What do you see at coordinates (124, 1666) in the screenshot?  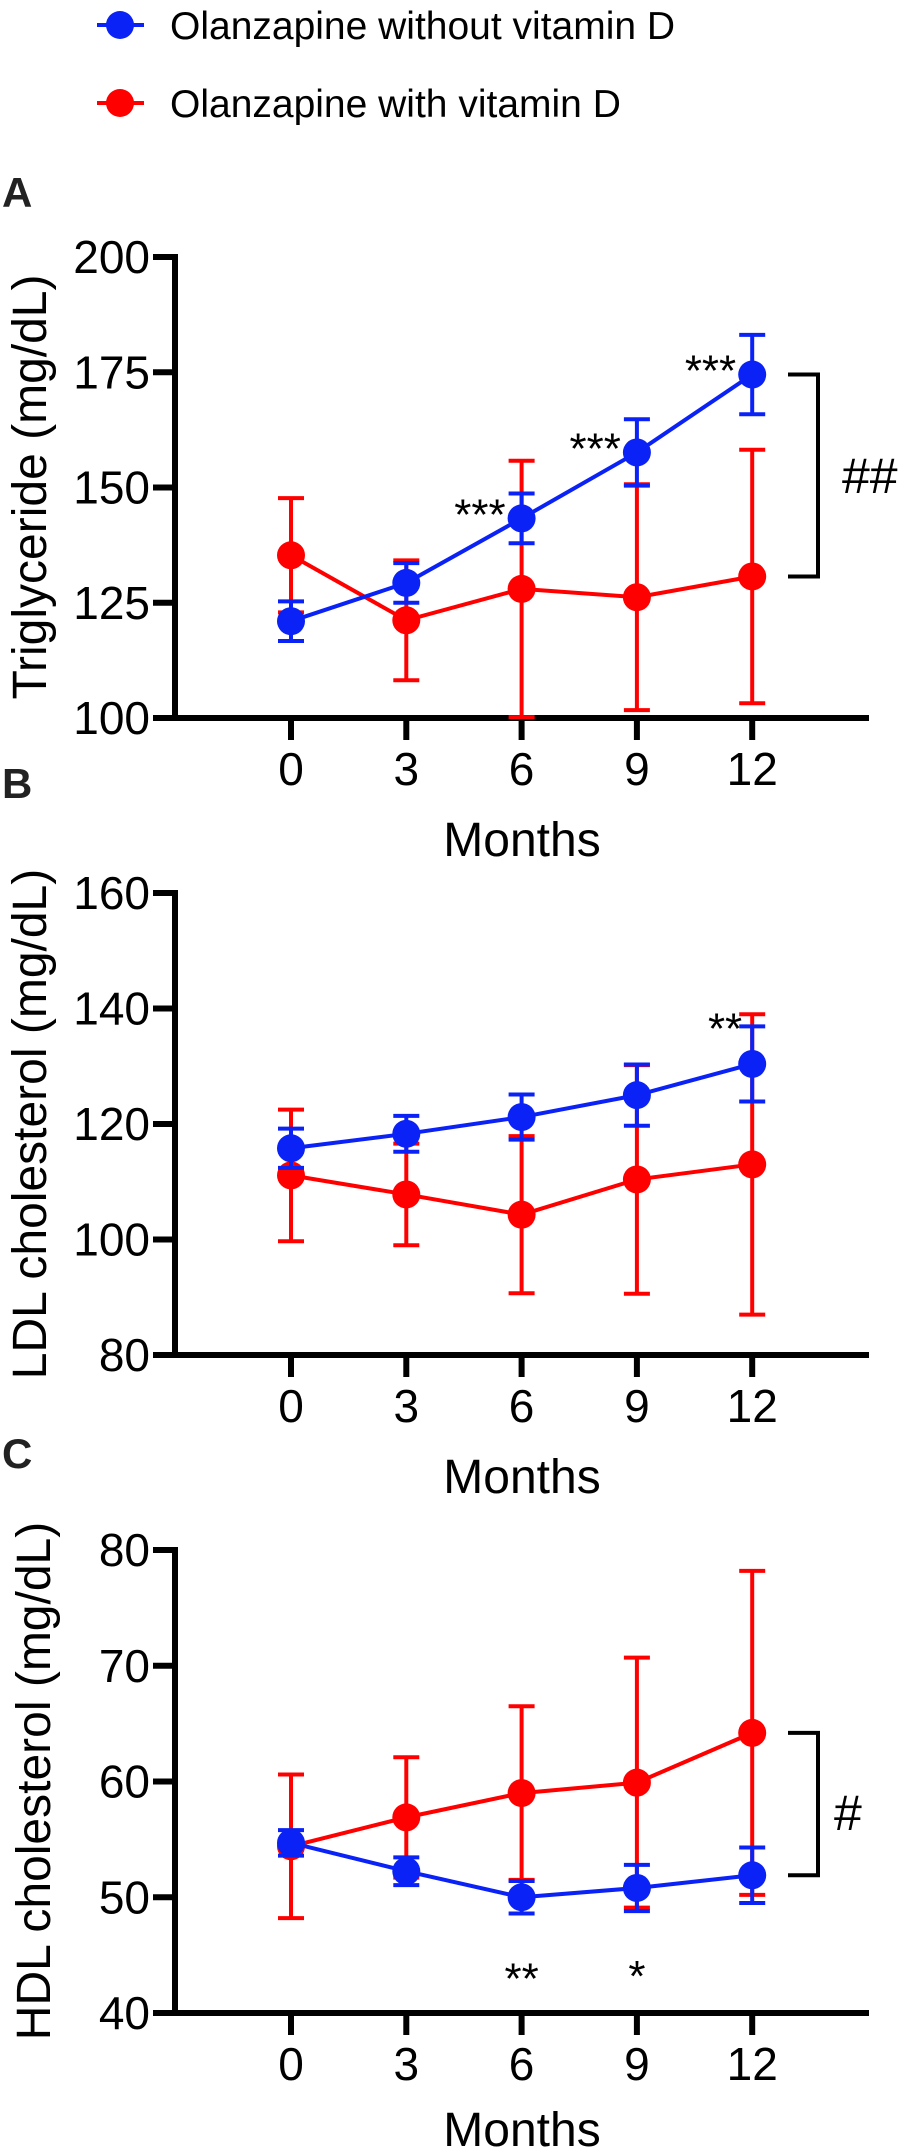 I see `y-tick-label: 70` at bounding box center [124, 1666].